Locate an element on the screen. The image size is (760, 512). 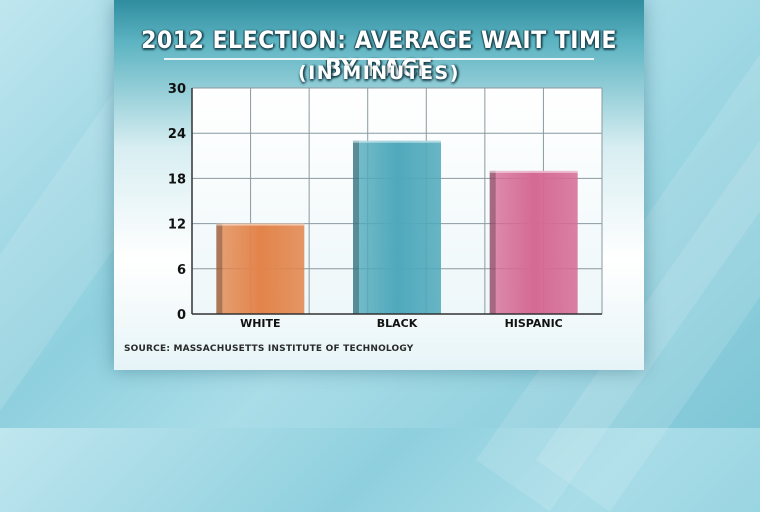
bar-white is located at coordinates (260, 268).